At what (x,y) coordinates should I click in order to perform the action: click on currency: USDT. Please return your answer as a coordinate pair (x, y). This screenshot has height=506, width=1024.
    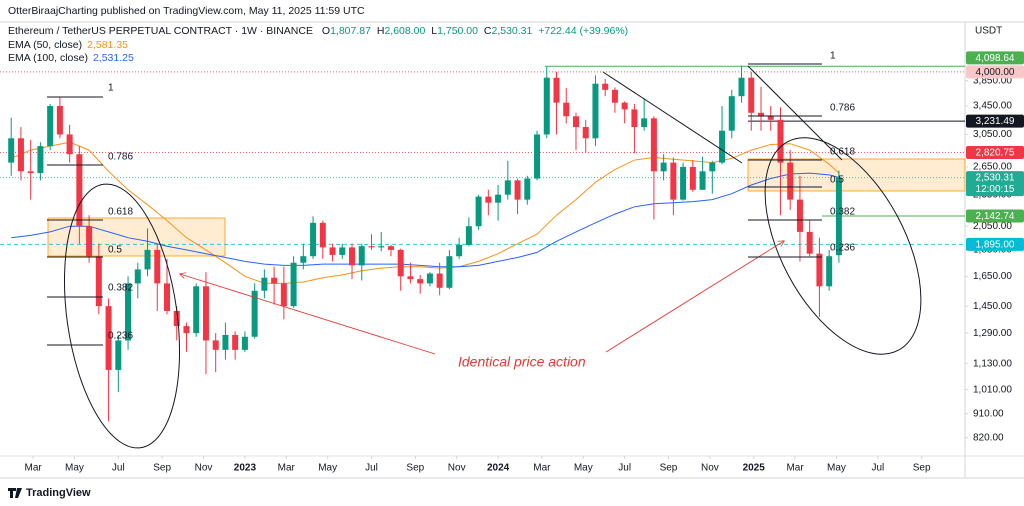
    Looking at the image, I should click on (988, 31).